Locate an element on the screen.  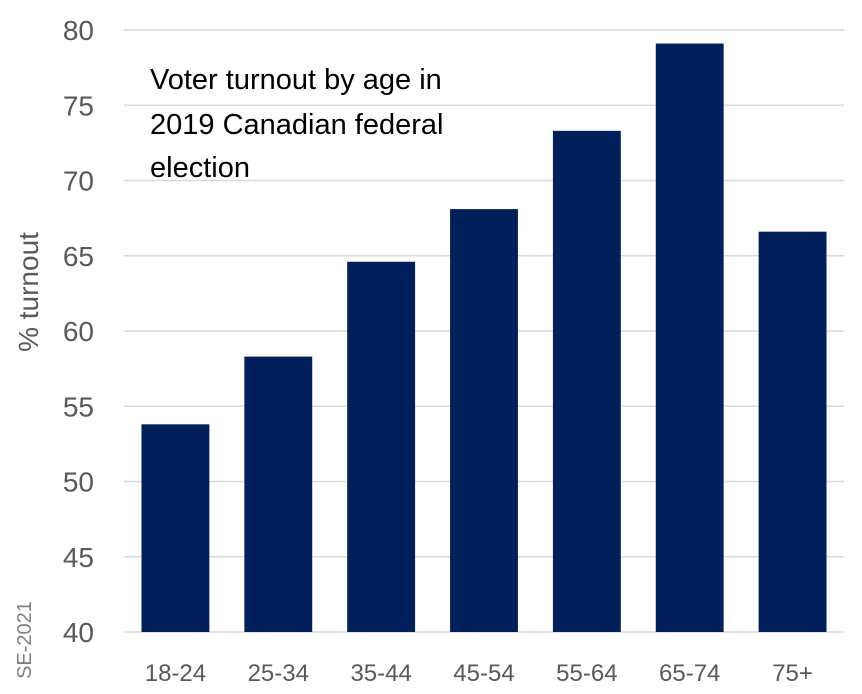
x-axis-labels: 18-24 25-34 35-44 45-54 55-64 65-74 75+ is located at coordinates (479, 673).